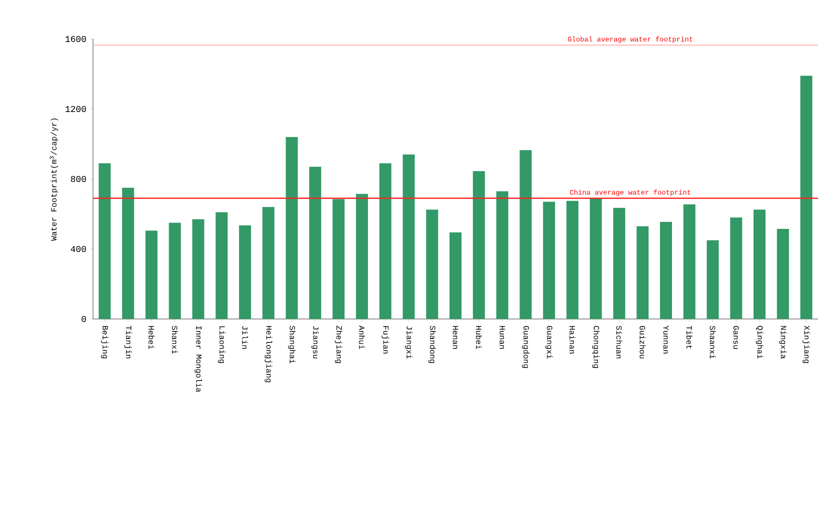 This screenshot has height=511, width=839. Describe the element at coordinates (78, 249) in the screenshot. I see `y-tick-label: 400` at that location.